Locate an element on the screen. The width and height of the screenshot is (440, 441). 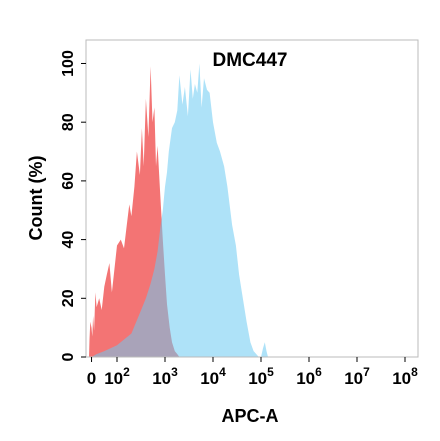
chart-title: DMC447 is located at coordinates (250, 60).